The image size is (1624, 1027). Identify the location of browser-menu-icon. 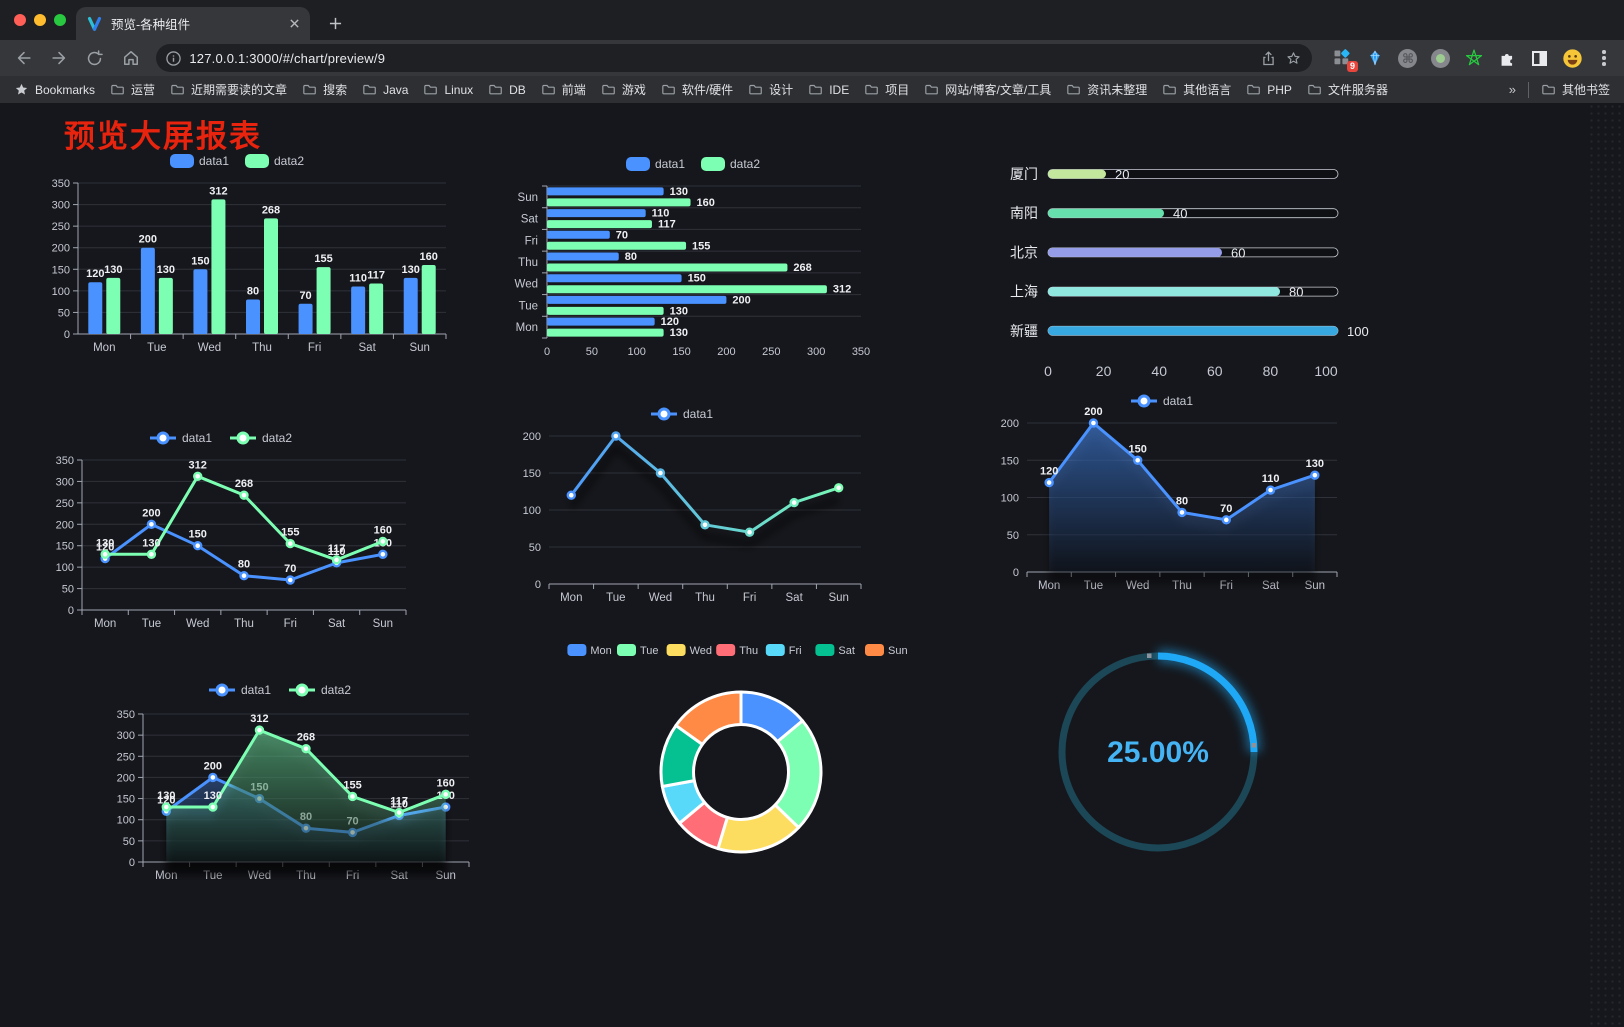
(1604, 58).